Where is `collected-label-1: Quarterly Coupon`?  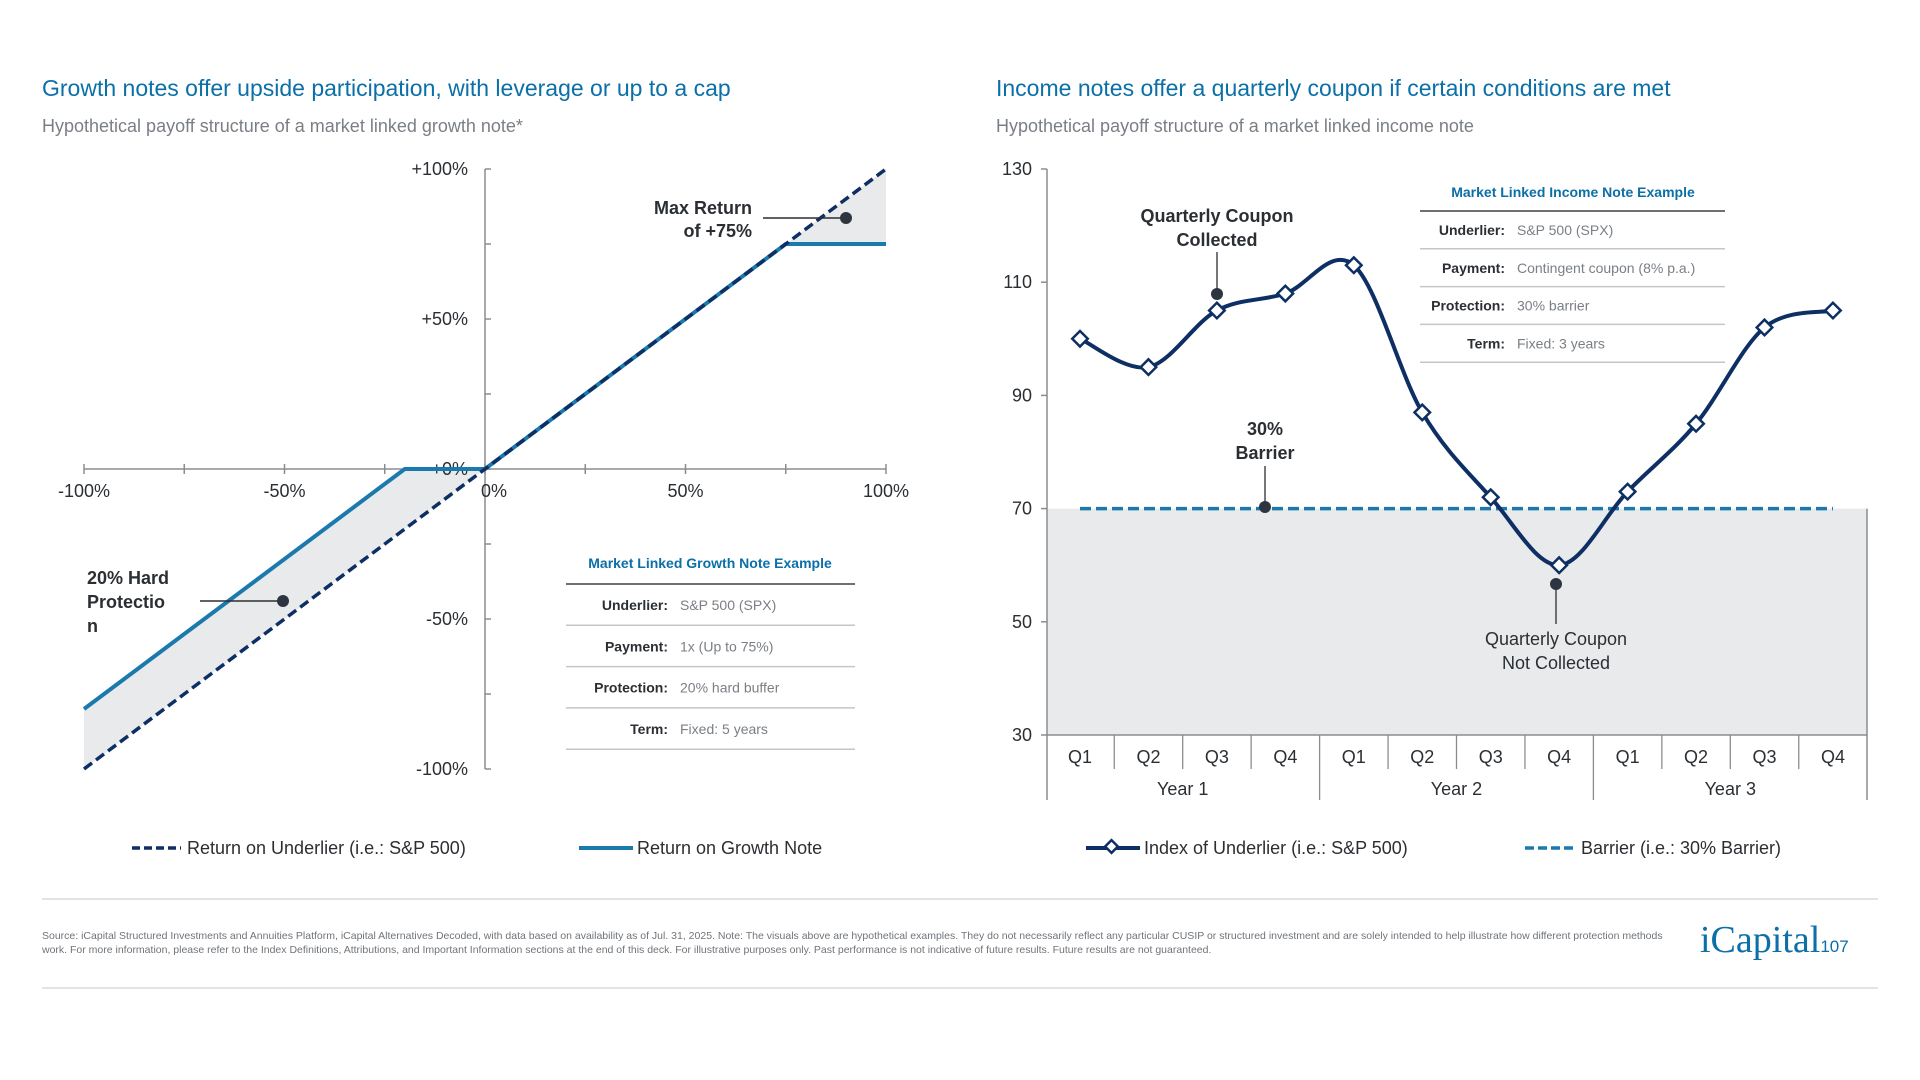
collected-label-1: Quarterly Coupon is located at coordinates (1216, 216).